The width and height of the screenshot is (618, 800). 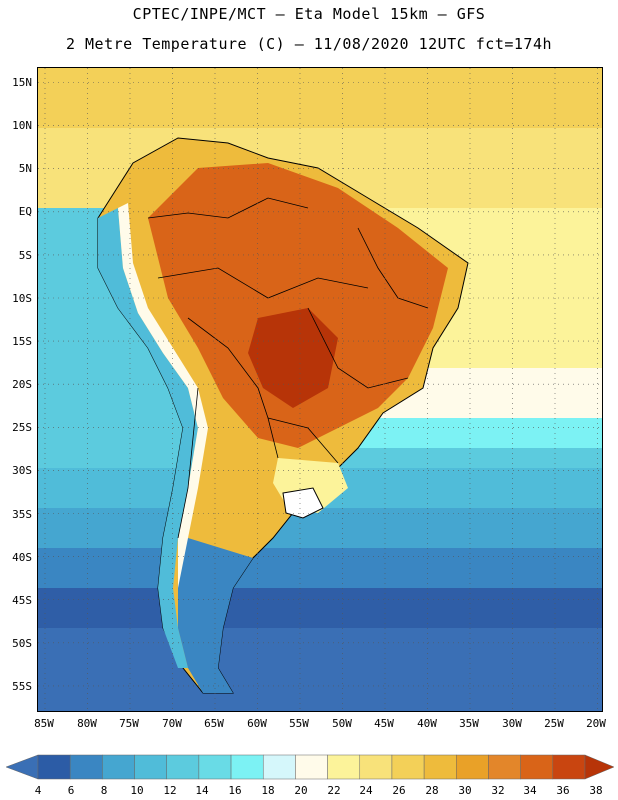 What do you see at coordinates (303, 503) in the screenshot?
I see `uruguay-region` at bounding box center [303, 503].